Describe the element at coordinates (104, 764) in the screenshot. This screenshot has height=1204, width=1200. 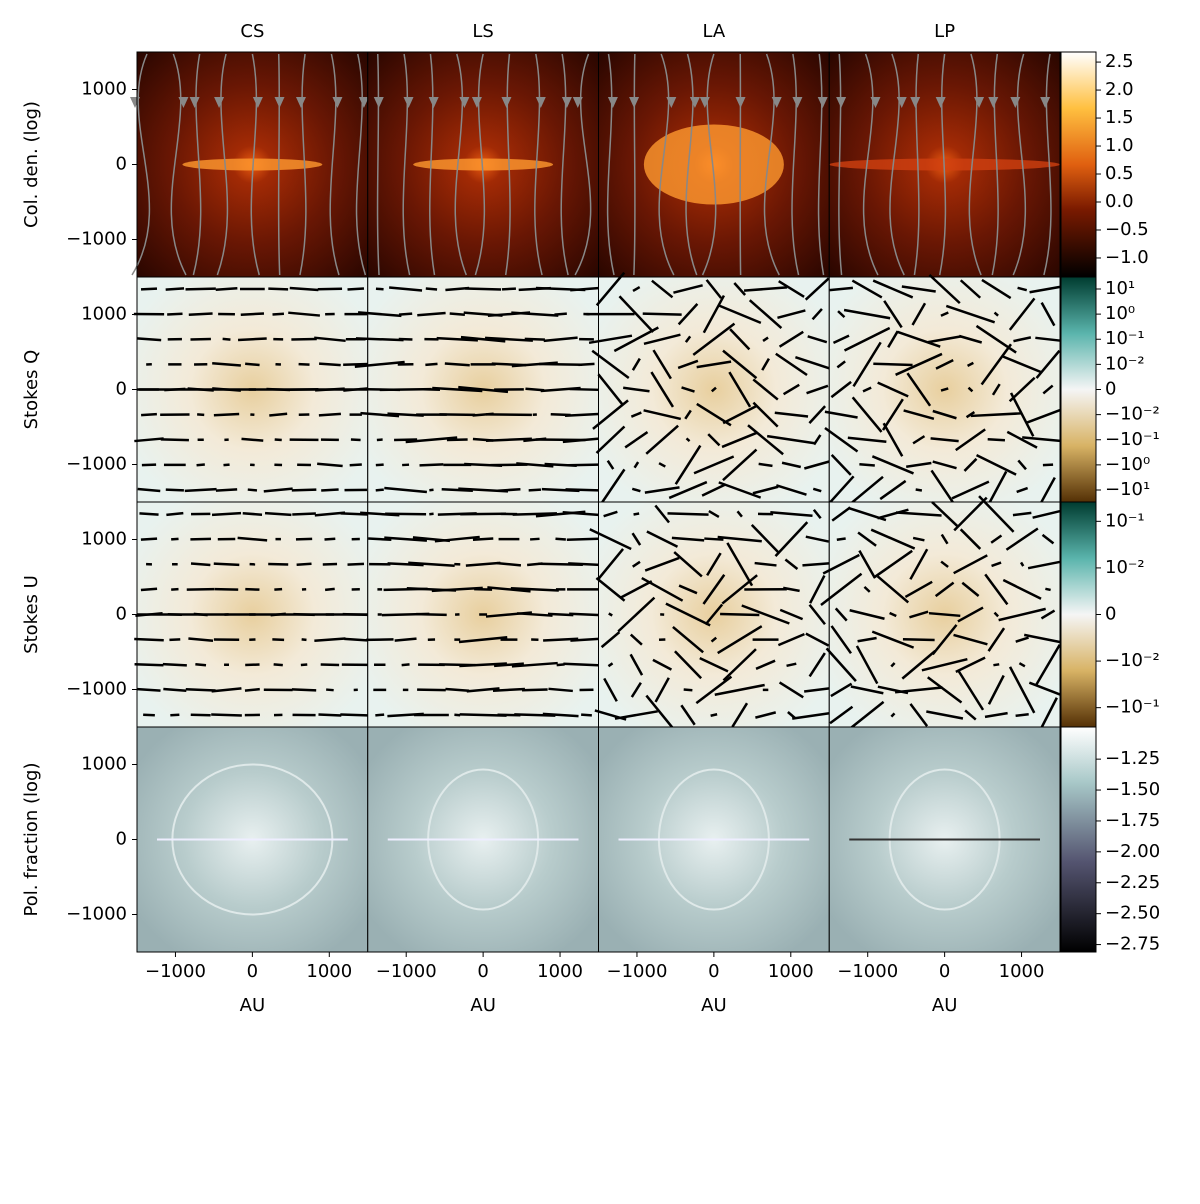
I see `y-tick-label: 1000` at that location.